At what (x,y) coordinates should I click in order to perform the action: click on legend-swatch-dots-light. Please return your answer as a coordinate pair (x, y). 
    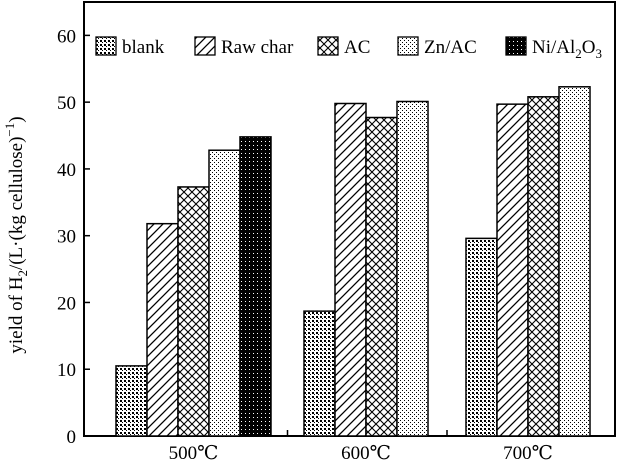
    Looking at the image, I should click on (408, 46).